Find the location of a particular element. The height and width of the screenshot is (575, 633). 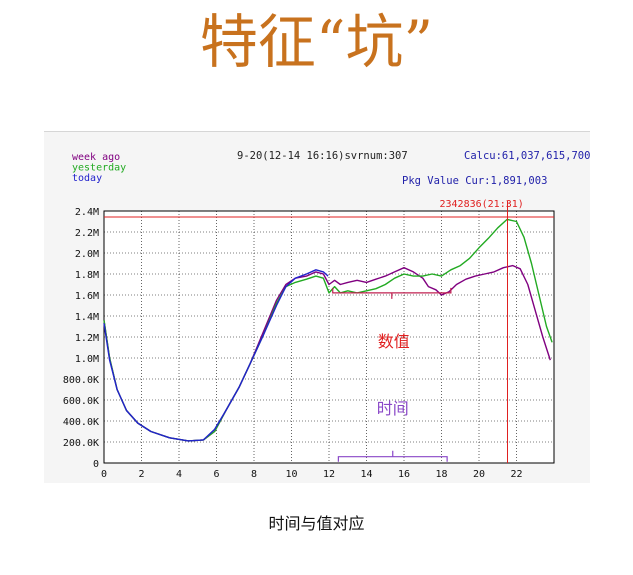

time-bracket is located at coordinates (392, 456).